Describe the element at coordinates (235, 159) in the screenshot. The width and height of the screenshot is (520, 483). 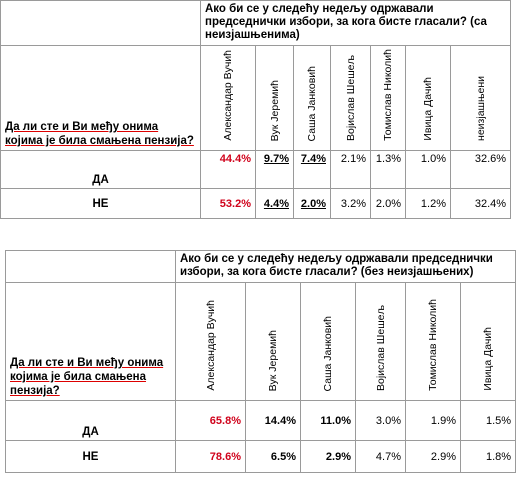
I see `value: 44.4%` at that location.